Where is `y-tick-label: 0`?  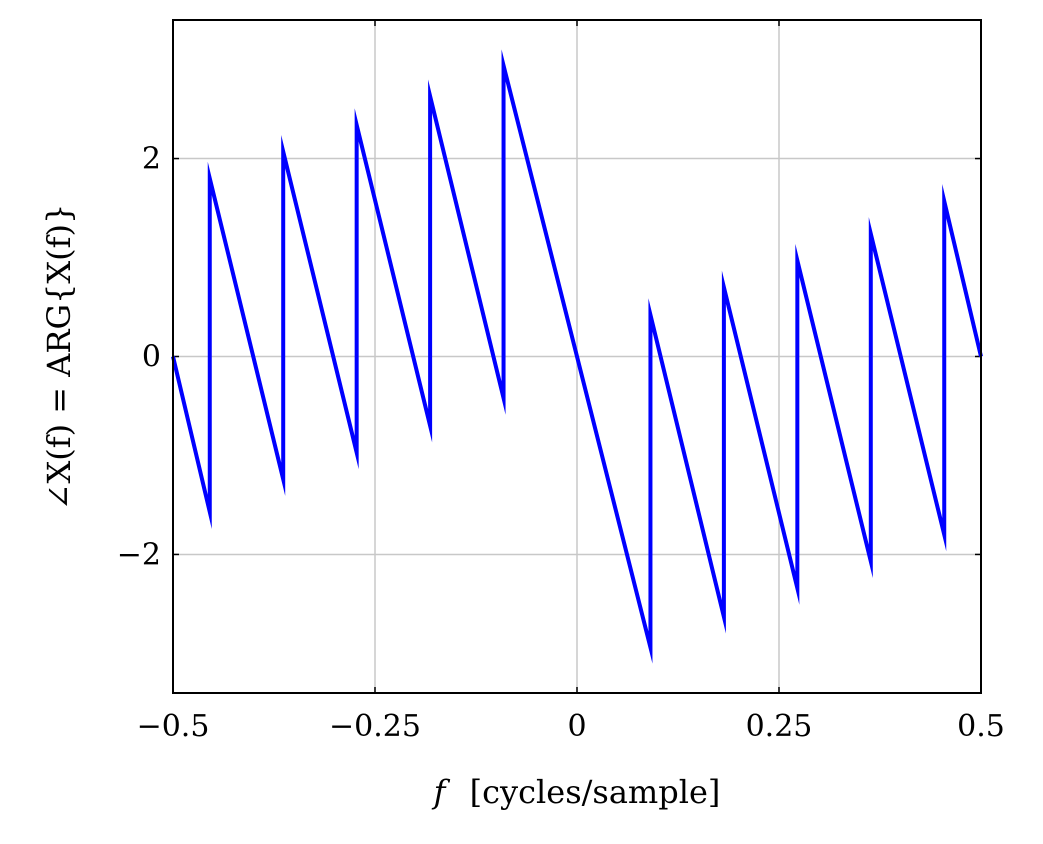 y-tick-label: 0 is located at coordinates (151, 357).